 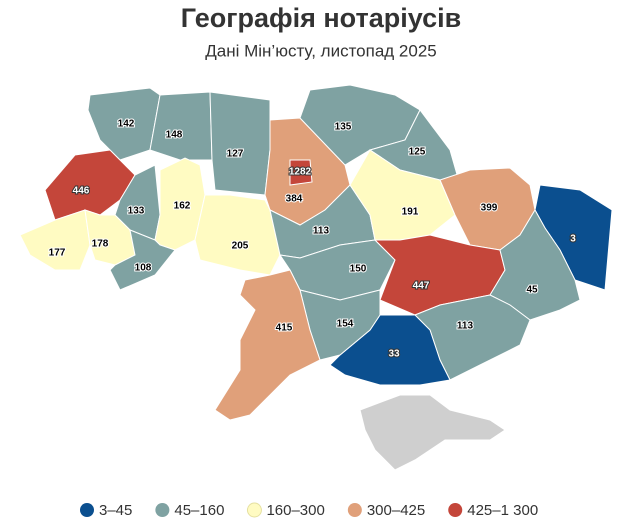 I want to click on region-value: 127, so click(x=235, y=154).